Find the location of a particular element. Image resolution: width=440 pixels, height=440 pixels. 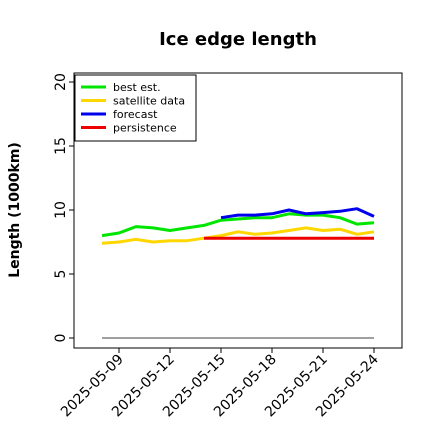

legend-label-persistence: persistence is located at coordinates (145, 128).